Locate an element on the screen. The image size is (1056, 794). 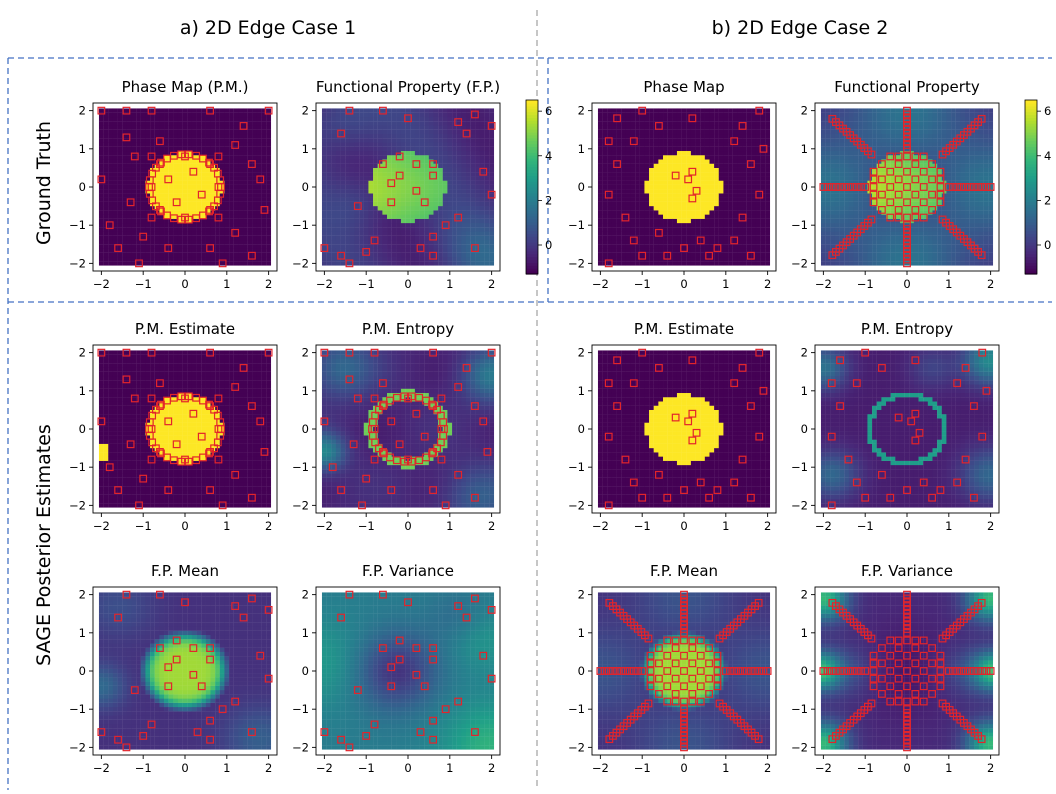
y-tick-label: −2 is located at coordinates (77, 263).